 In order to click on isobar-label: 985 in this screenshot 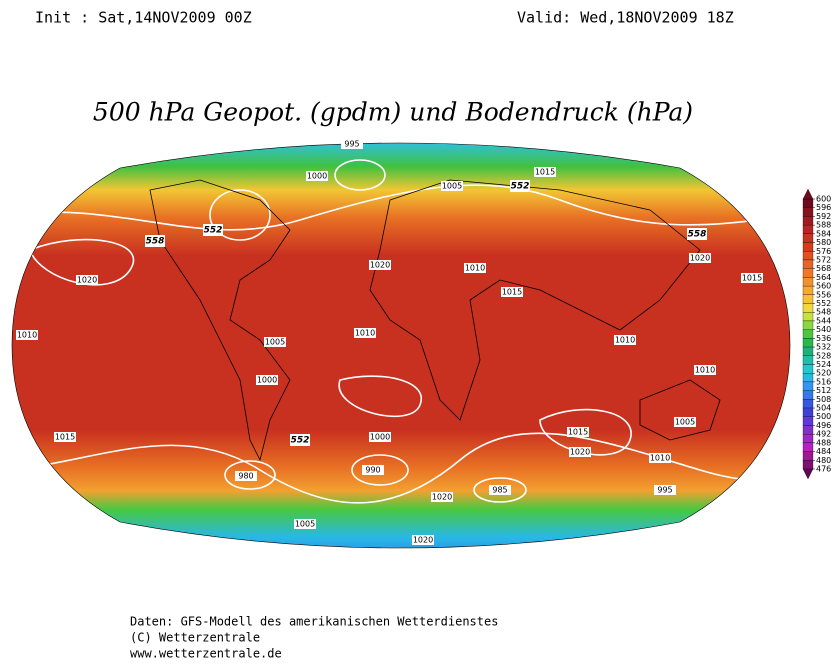, I will do `click(499, 490)`.